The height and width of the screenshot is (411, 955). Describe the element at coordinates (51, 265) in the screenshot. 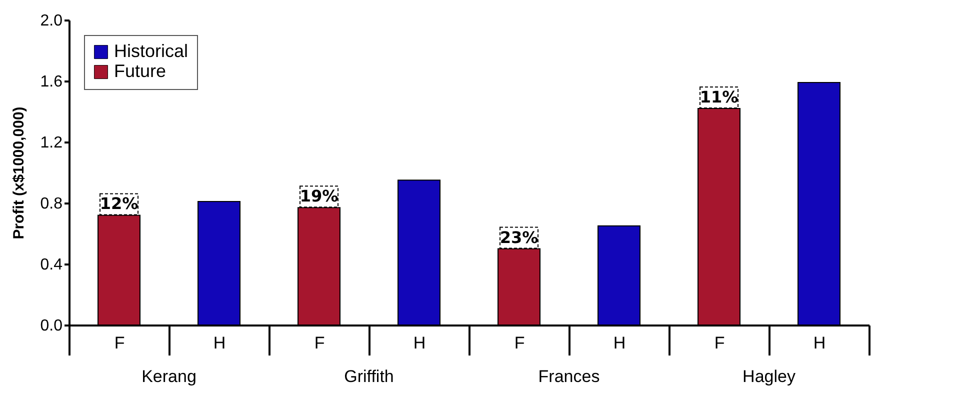

I see `y-tick-label: 0.4` at that location.